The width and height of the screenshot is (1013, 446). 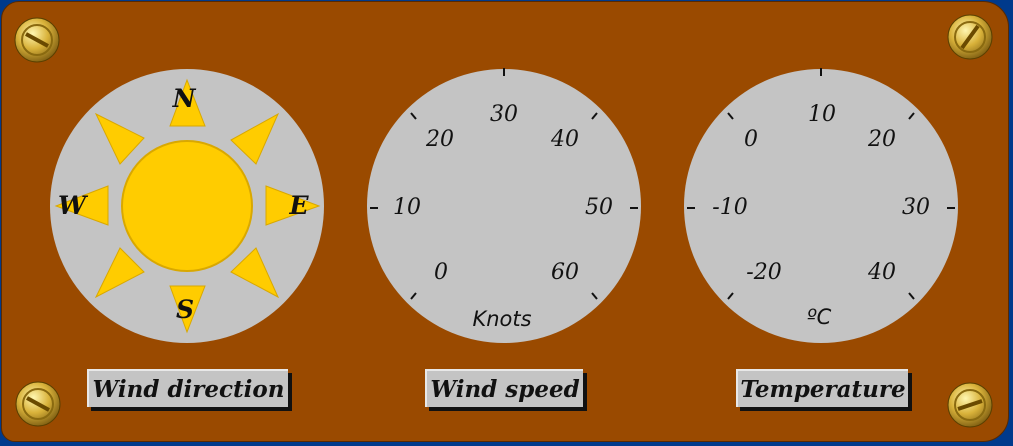 I want to click on compass-east: E, so click(x=298, y=205).